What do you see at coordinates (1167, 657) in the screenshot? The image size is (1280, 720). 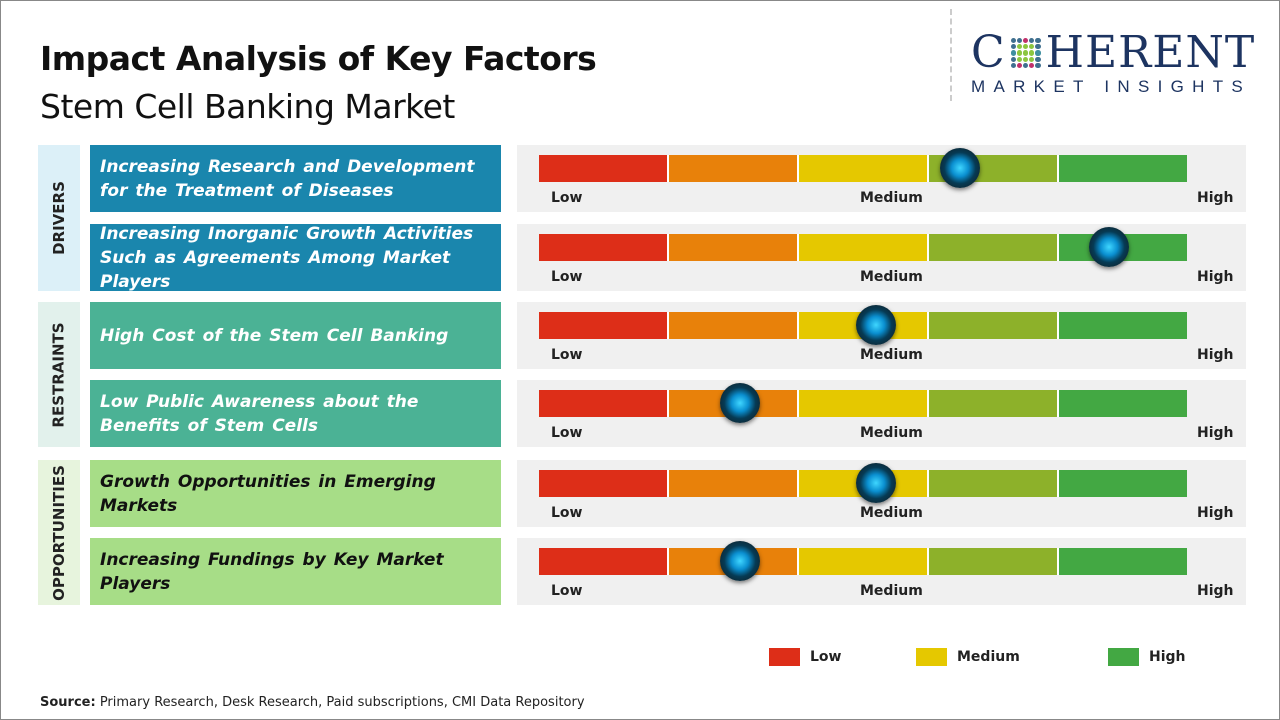 I see `legend-label: High` at bounding box center [1167, 657].